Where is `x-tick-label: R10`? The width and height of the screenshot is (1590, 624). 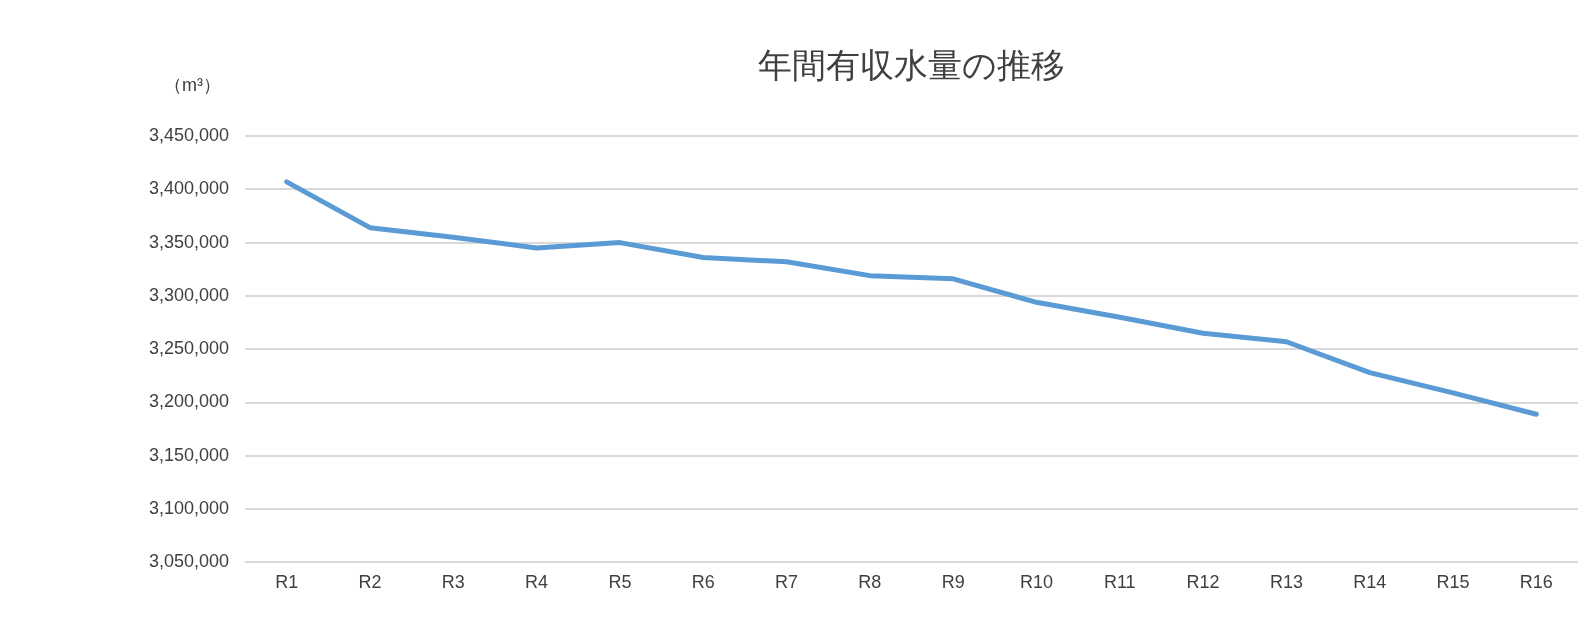
x-tick-label: R10 is located at coordinates (1036, 582).